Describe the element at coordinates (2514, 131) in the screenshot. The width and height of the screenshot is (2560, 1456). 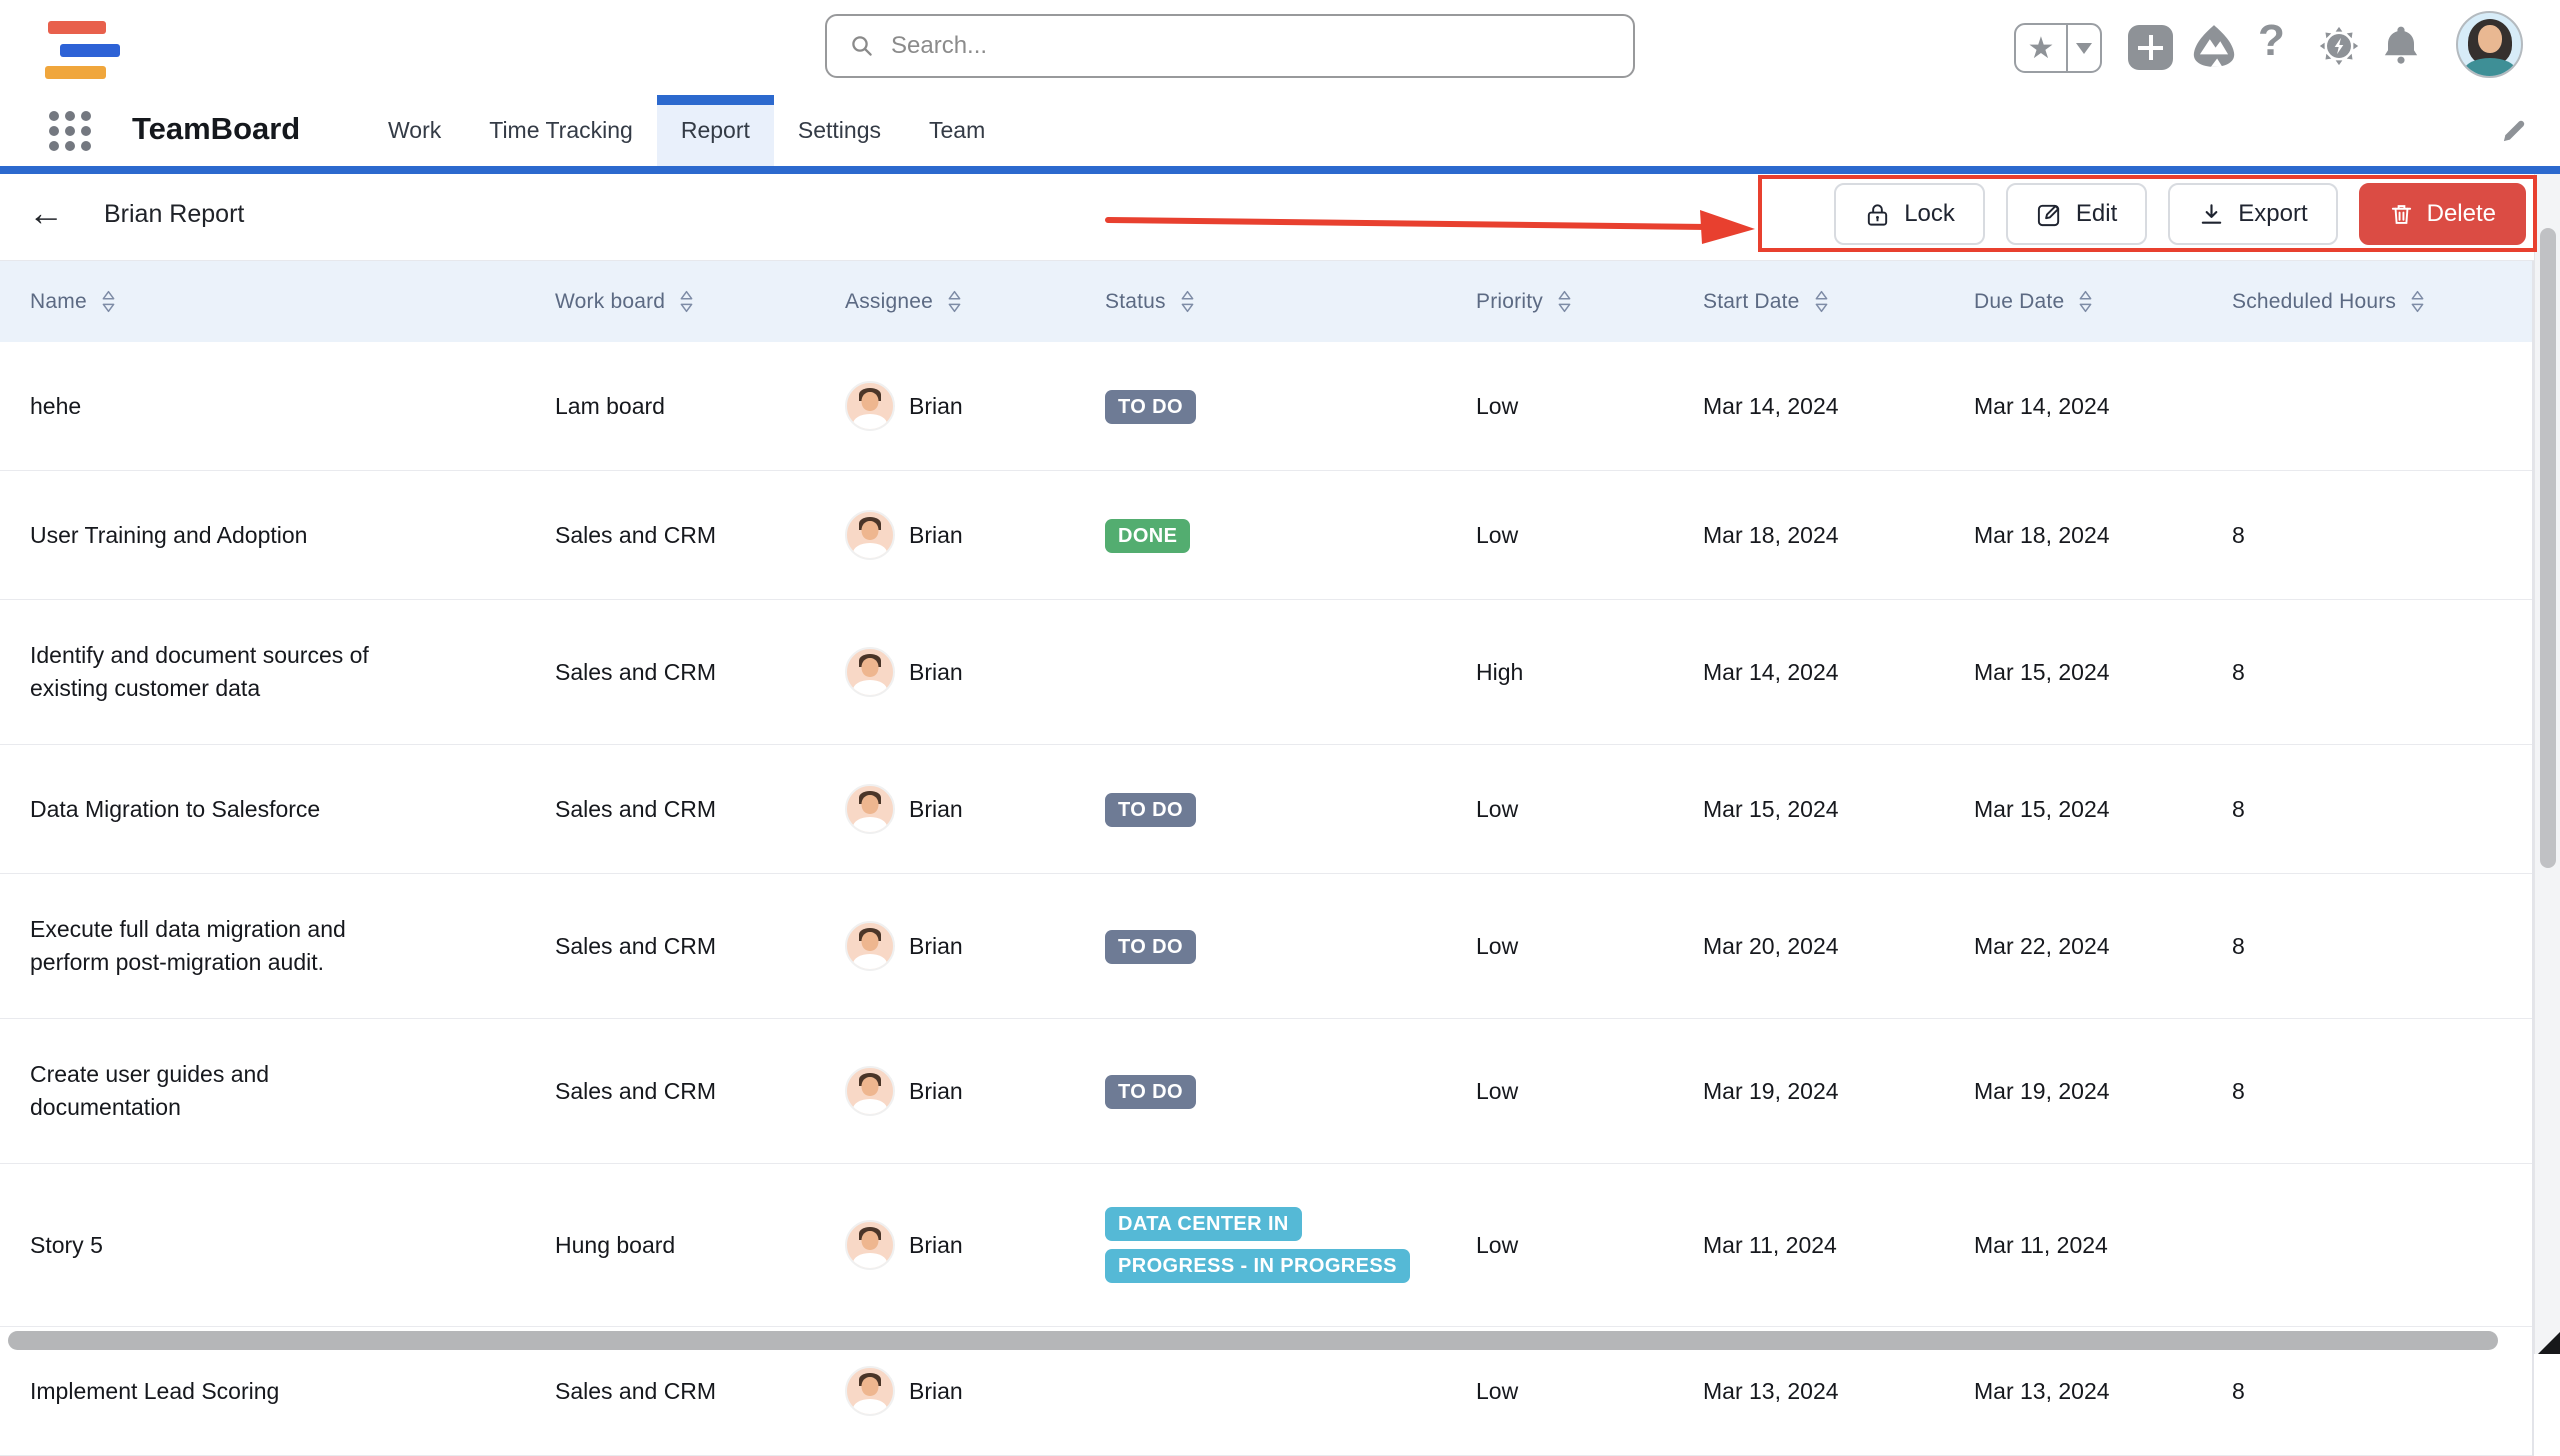
I see `edit-pencil-icon` at that location.